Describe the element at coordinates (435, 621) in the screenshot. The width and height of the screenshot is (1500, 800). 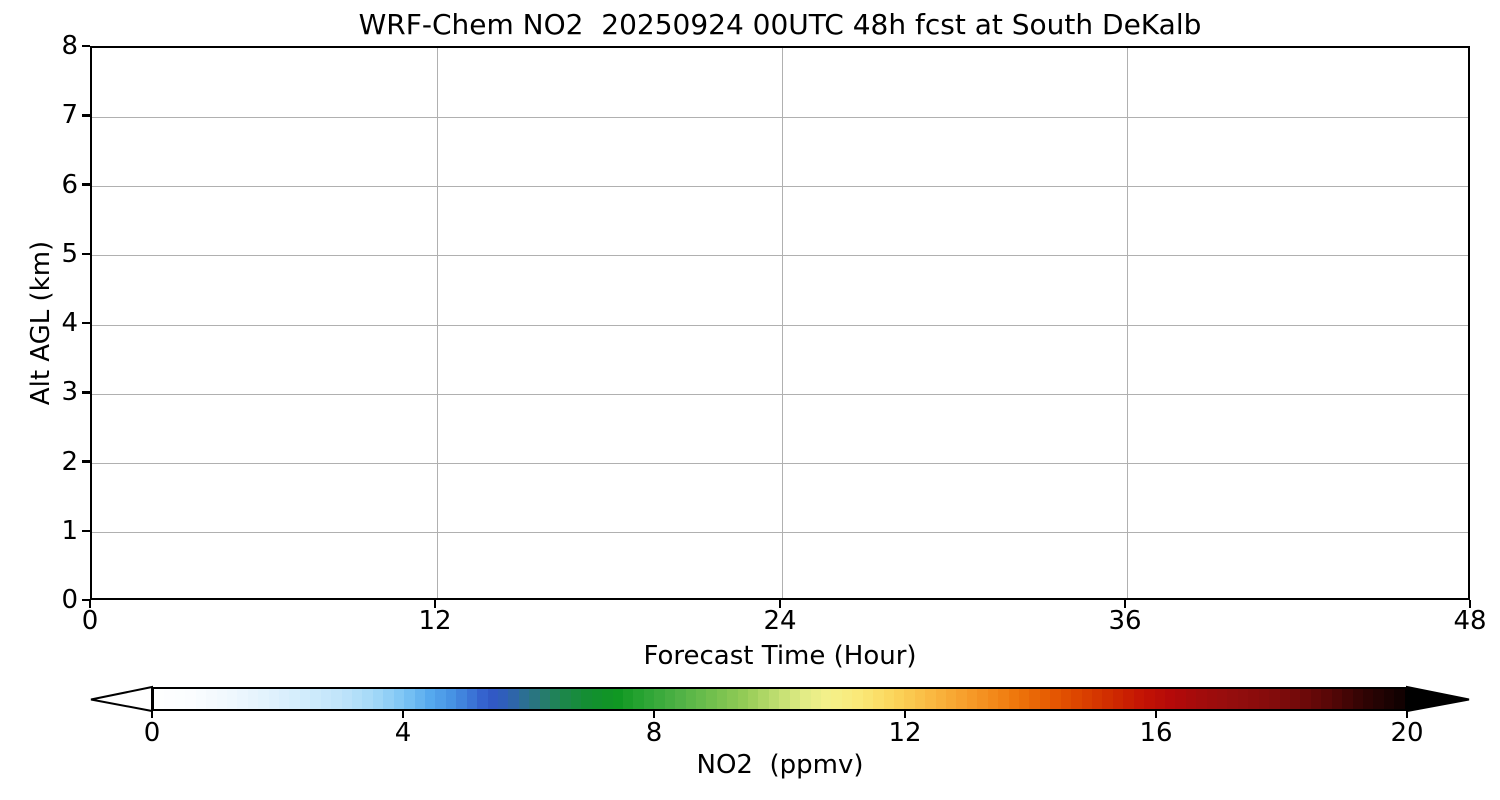
I see `x-tick-label: 12` at that location.